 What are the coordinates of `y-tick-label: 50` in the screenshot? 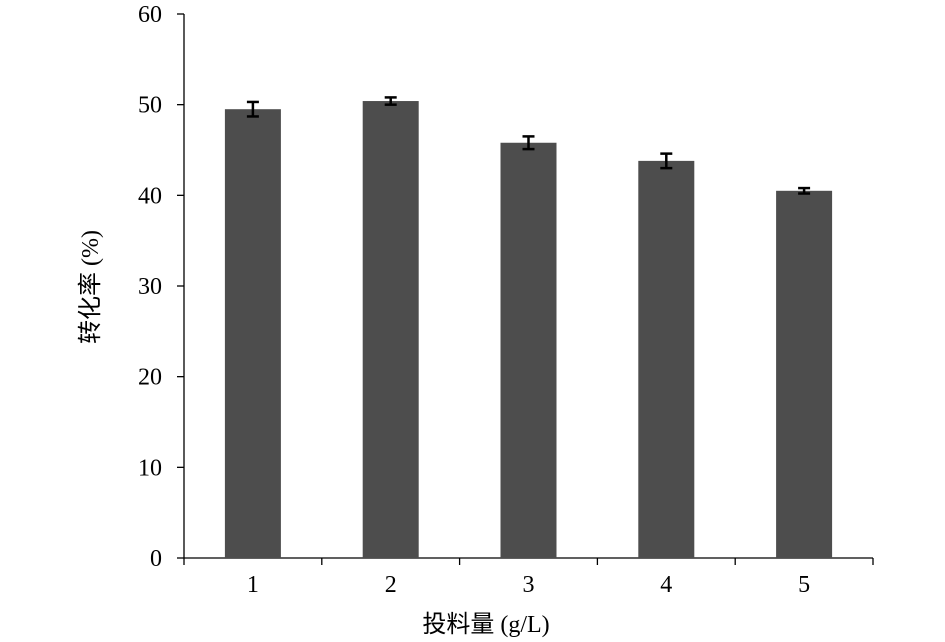 It's located at (150, 106).